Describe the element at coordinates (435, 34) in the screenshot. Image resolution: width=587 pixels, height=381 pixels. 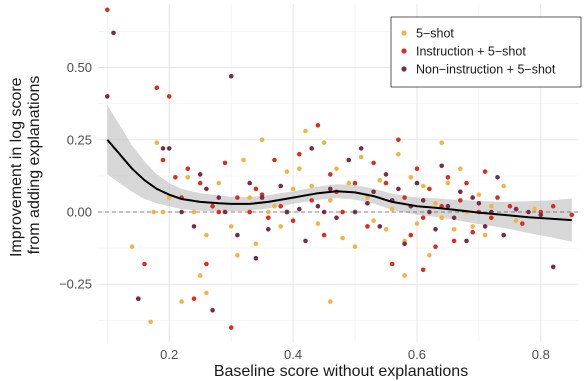
I see `legend-label-1: 5−shot` at that location.